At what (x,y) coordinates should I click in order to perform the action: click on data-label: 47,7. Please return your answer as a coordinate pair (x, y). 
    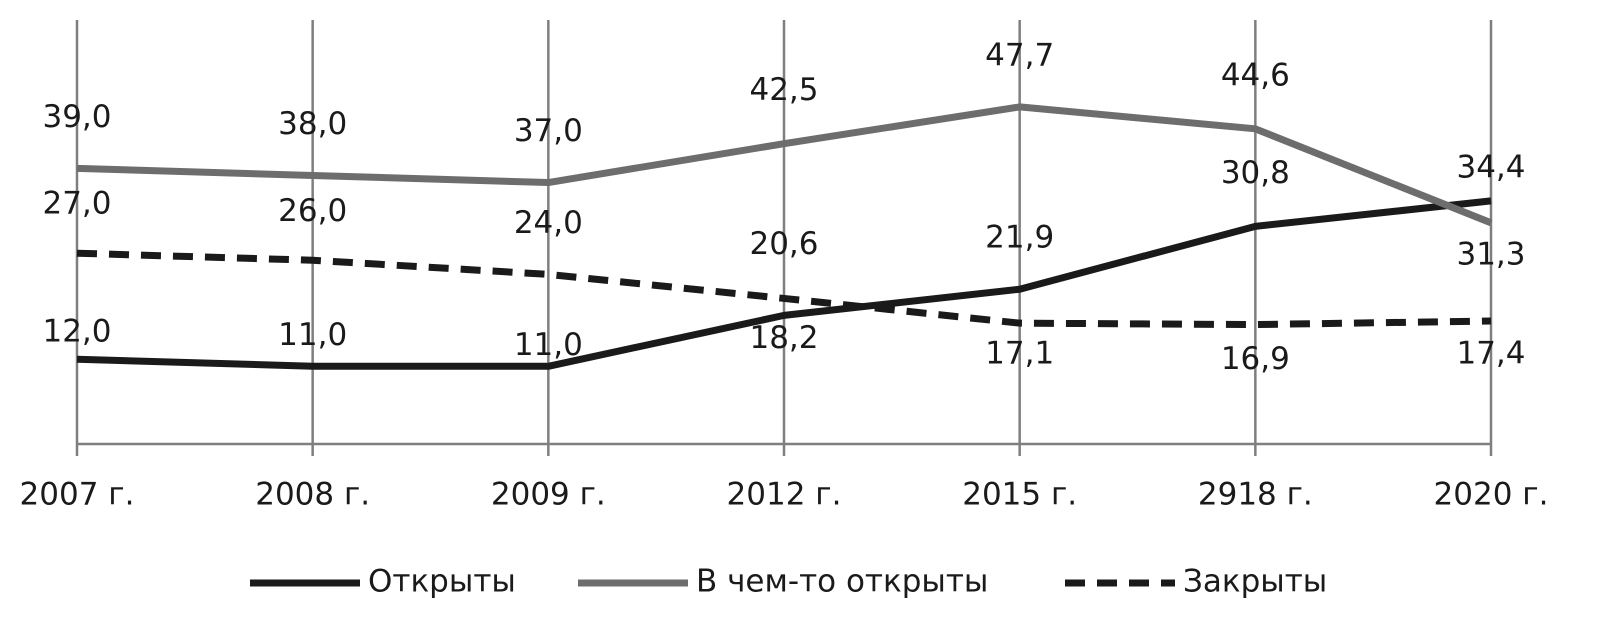
    Looking at the image, I should click on (1019, 55).